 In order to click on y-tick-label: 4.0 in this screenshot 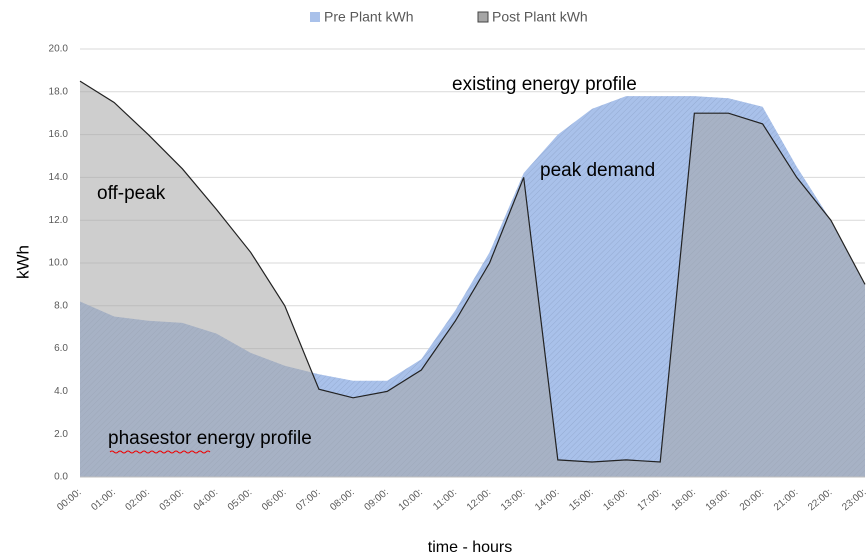, I will do `click(61, 391)`.